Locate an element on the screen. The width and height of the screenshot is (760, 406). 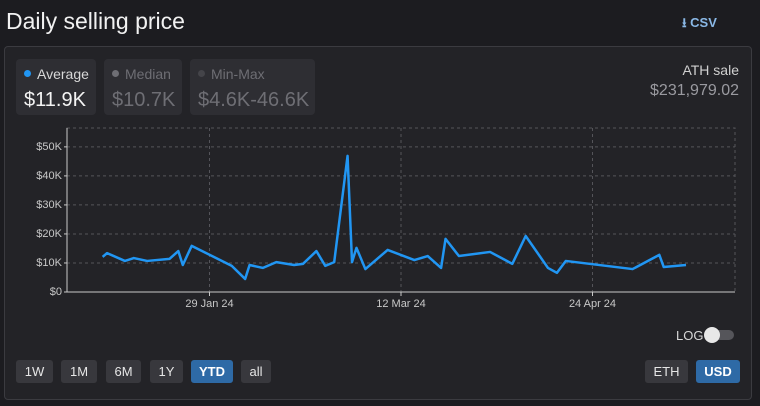
stat-card: Median $10.7K is located at coordinates (143, 87).